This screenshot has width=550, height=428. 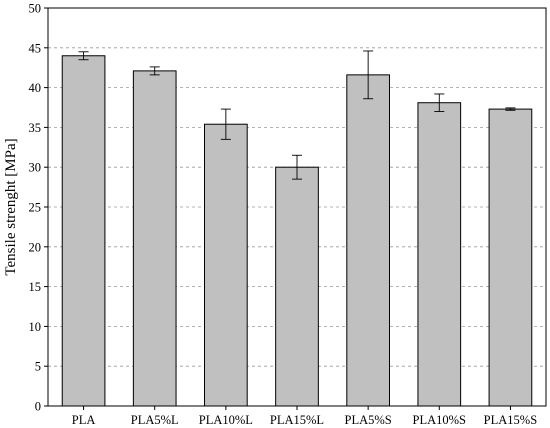 What do you see at coordinates (35, 9) in the screenshot?
I see `y-tick-label: 50` at bounding box center [35, 9].